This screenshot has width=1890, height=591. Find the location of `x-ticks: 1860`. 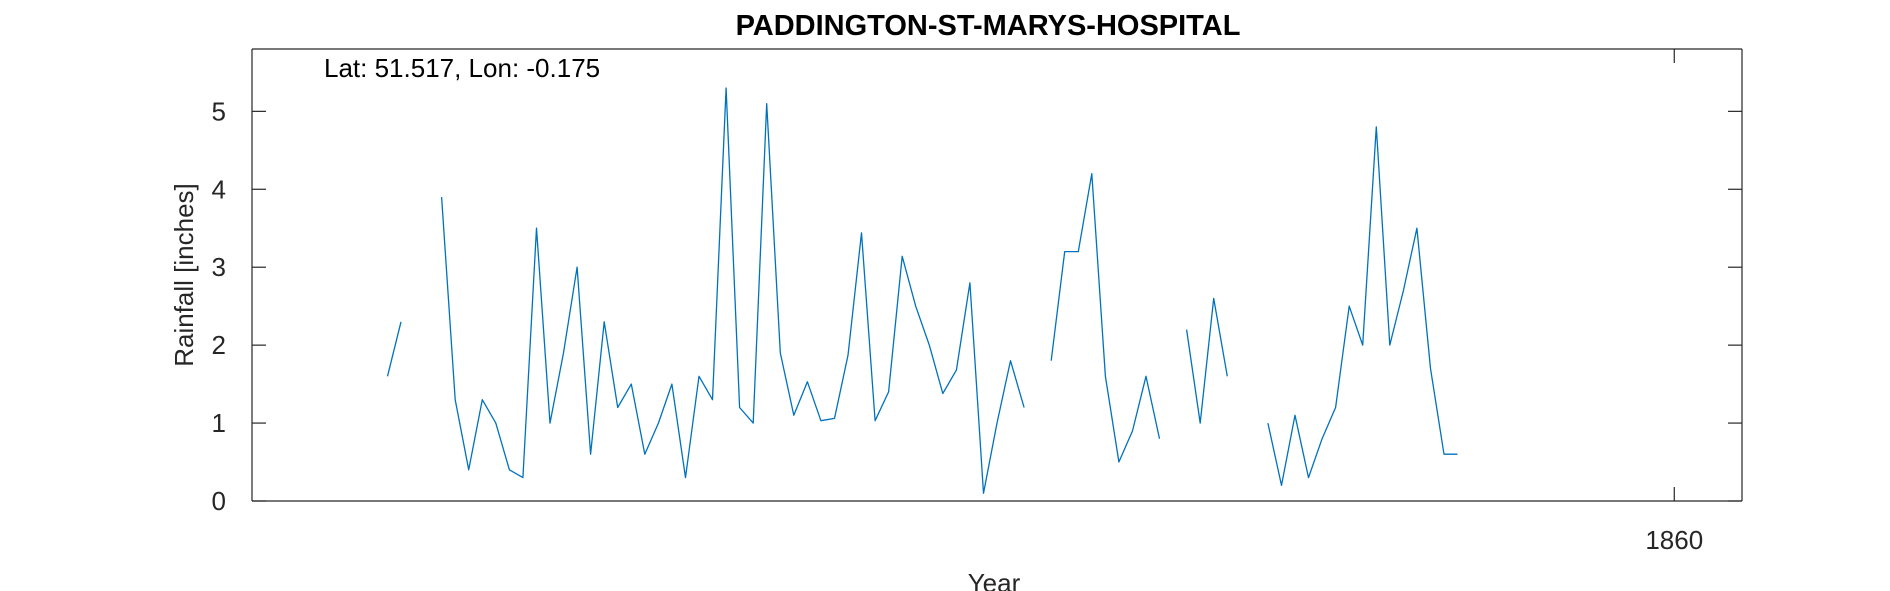

x-ticks: 1860 is located at coordinates (1674, 302).